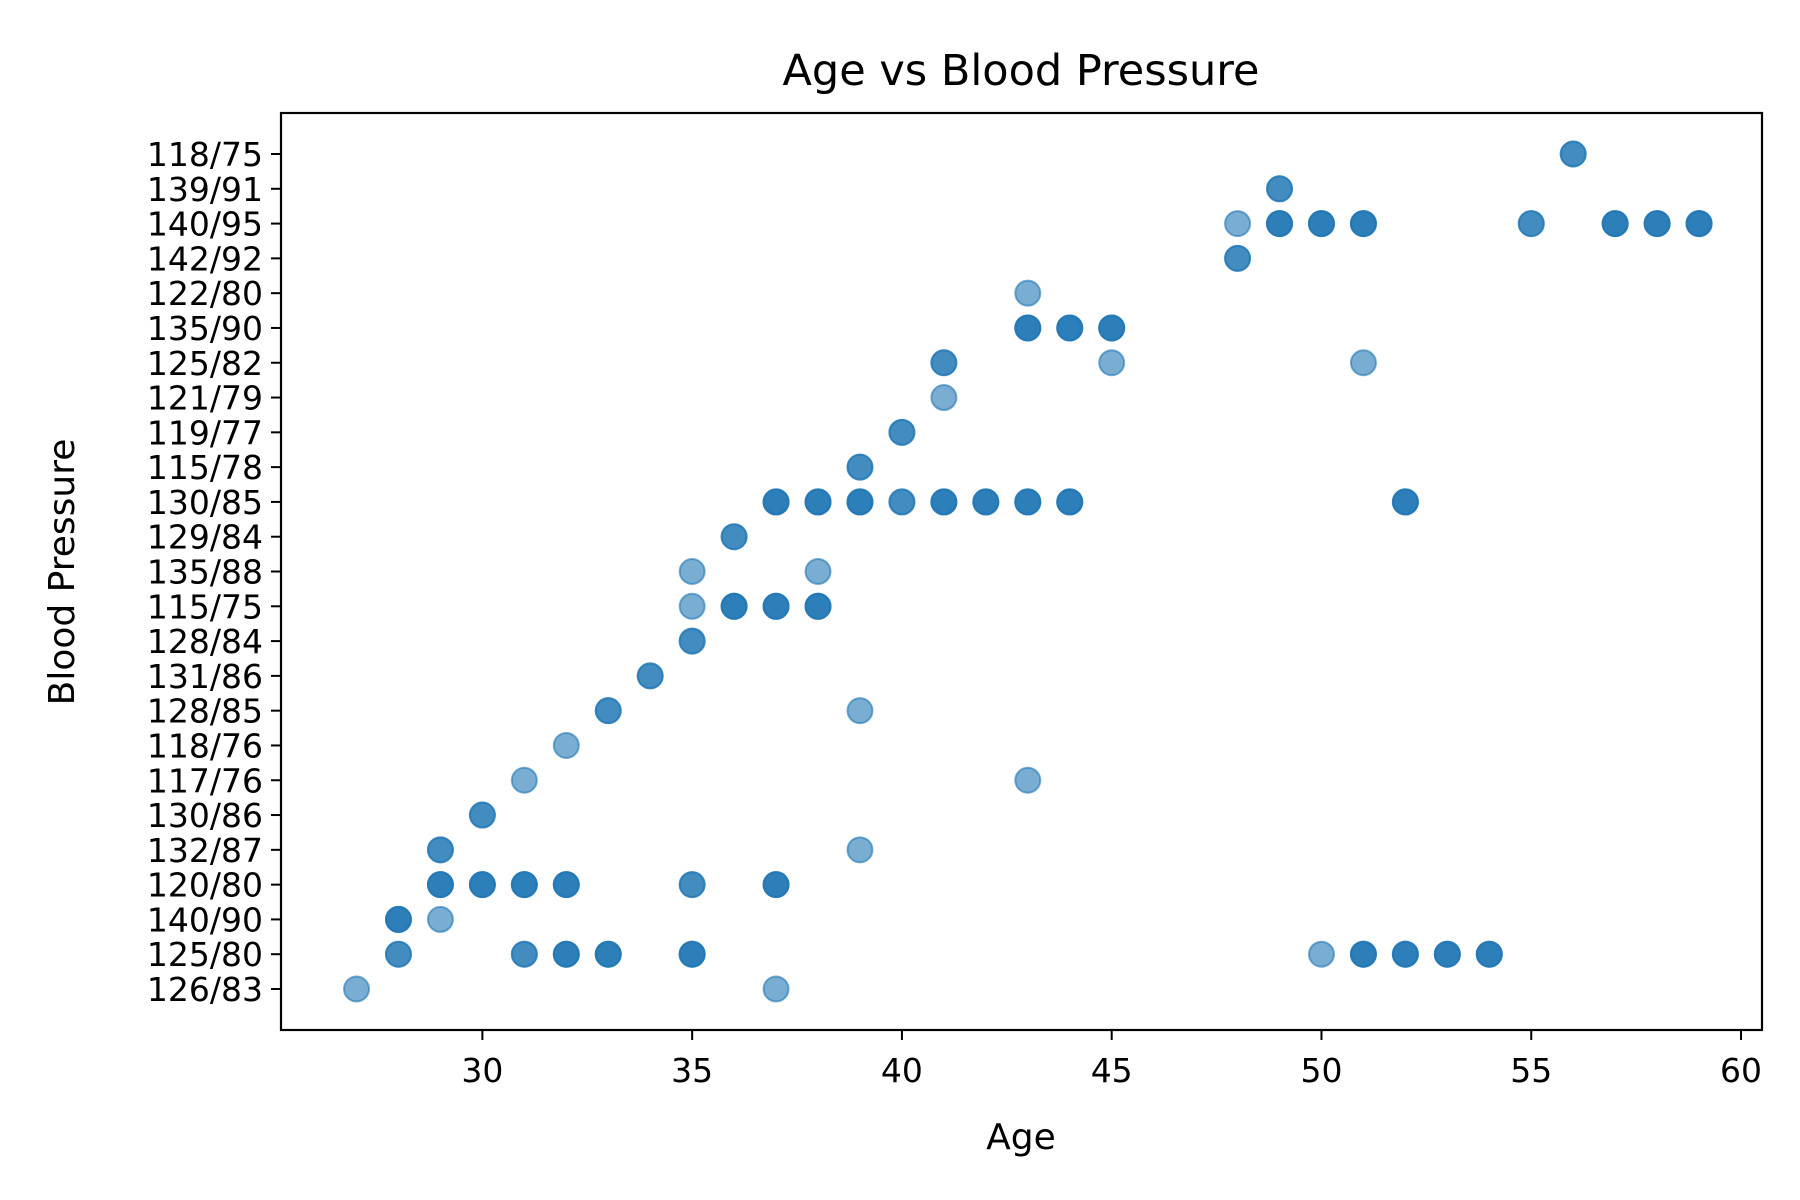 The width and height of the screenshot is (1800, 1200). I want to click on y-tick-label: 130/85, so click(205, 502).